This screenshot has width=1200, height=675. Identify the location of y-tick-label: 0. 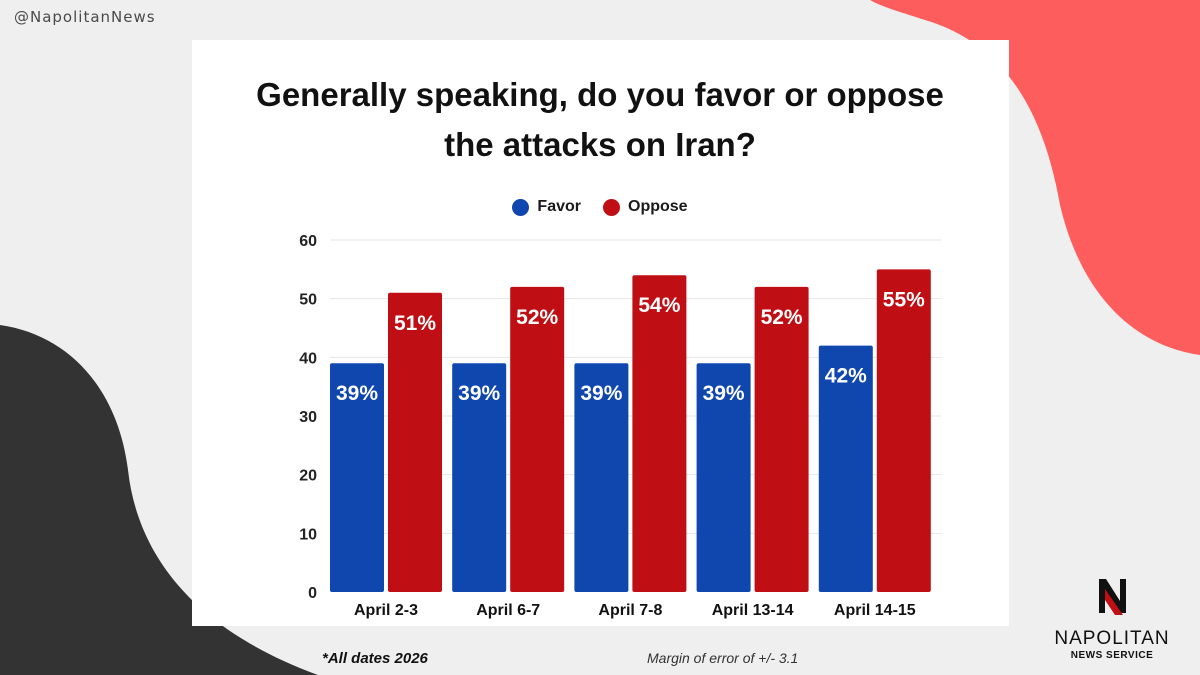
(312, 593).